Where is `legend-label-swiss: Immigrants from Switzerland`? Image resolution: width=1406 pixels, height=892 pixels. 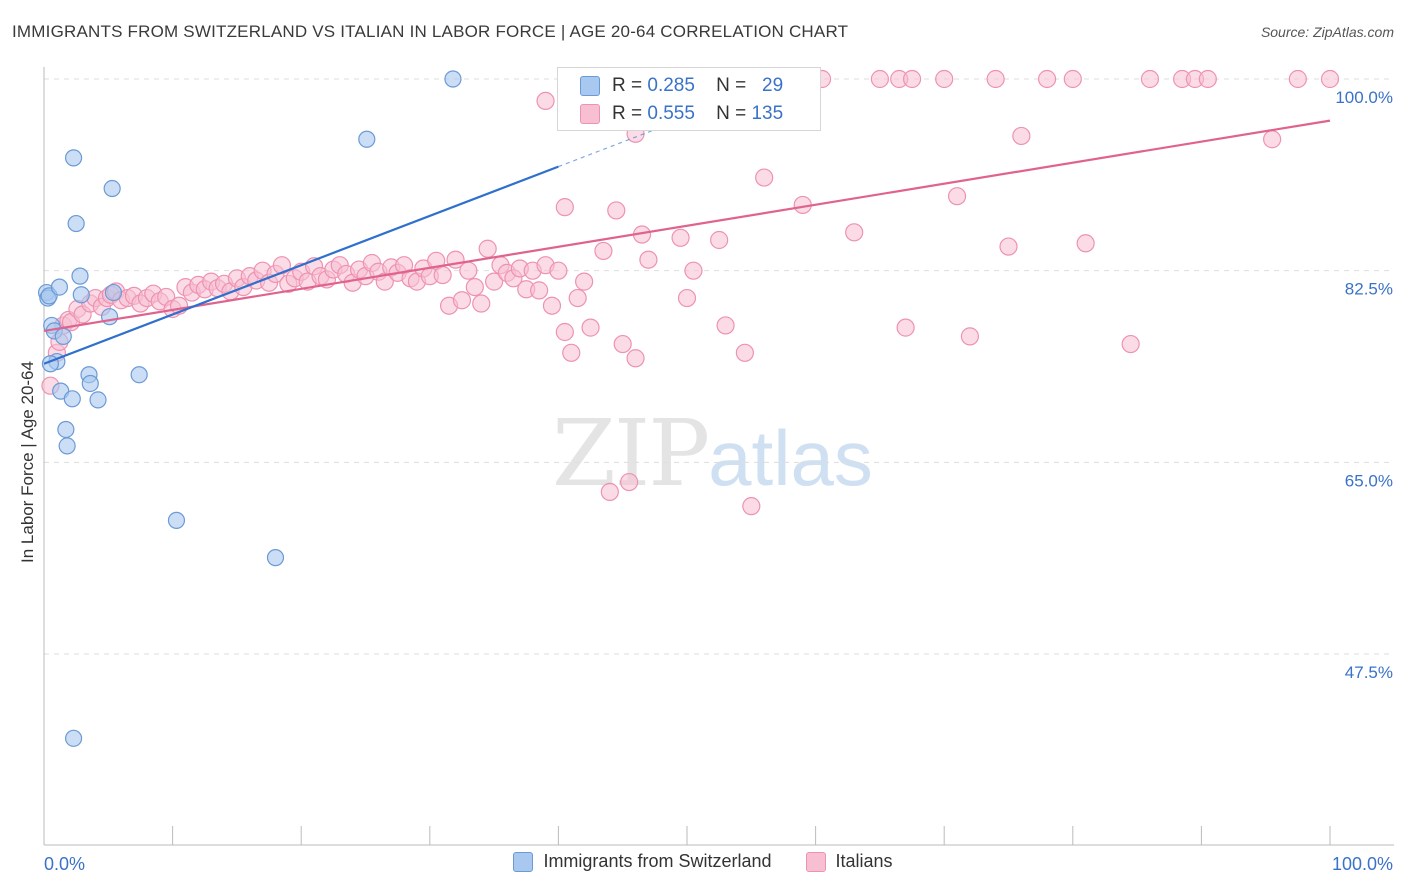
legend-label-swiss: Immigrants from Switzerland is located at coordinates (657, 861).